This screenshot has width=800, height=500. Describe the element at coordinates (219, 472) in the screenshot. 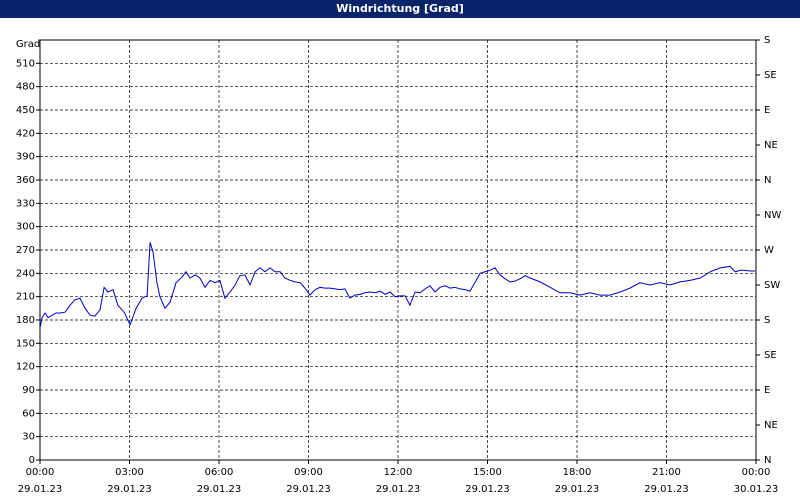

I see `x-tick-label: 06:00` at that location.